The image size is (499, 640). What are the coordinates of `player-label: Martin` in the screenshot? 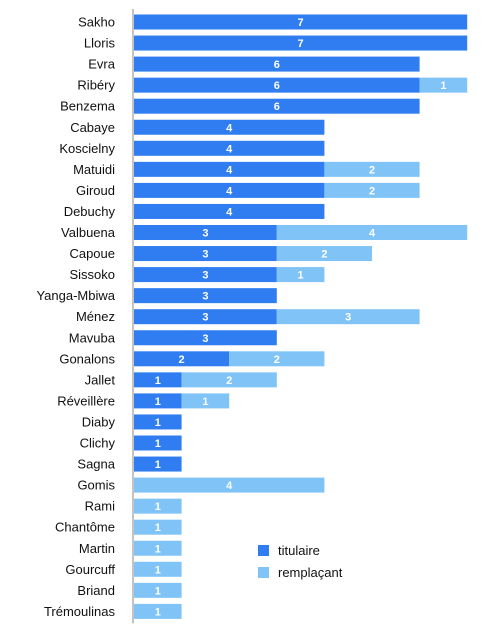 It's located at (97, 548).